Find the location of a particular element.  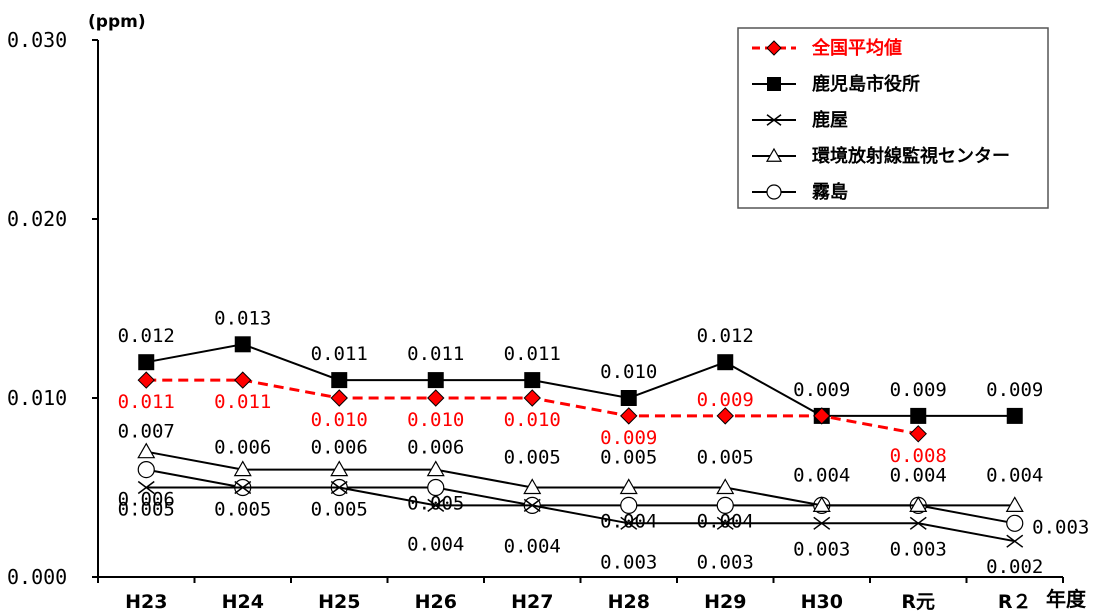

legend-label: 鹿屋 is located at coordinates (830, 120).